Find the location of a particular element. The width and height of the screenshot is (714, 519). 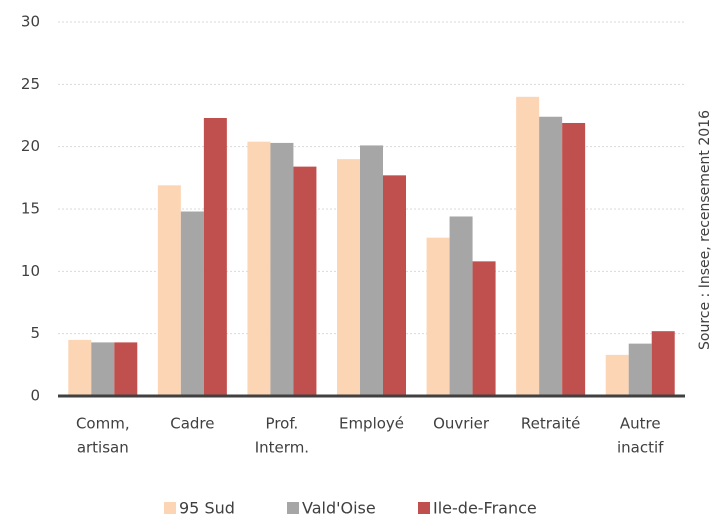

x-tick-label: Prof. is located at coordinates (282, 424).